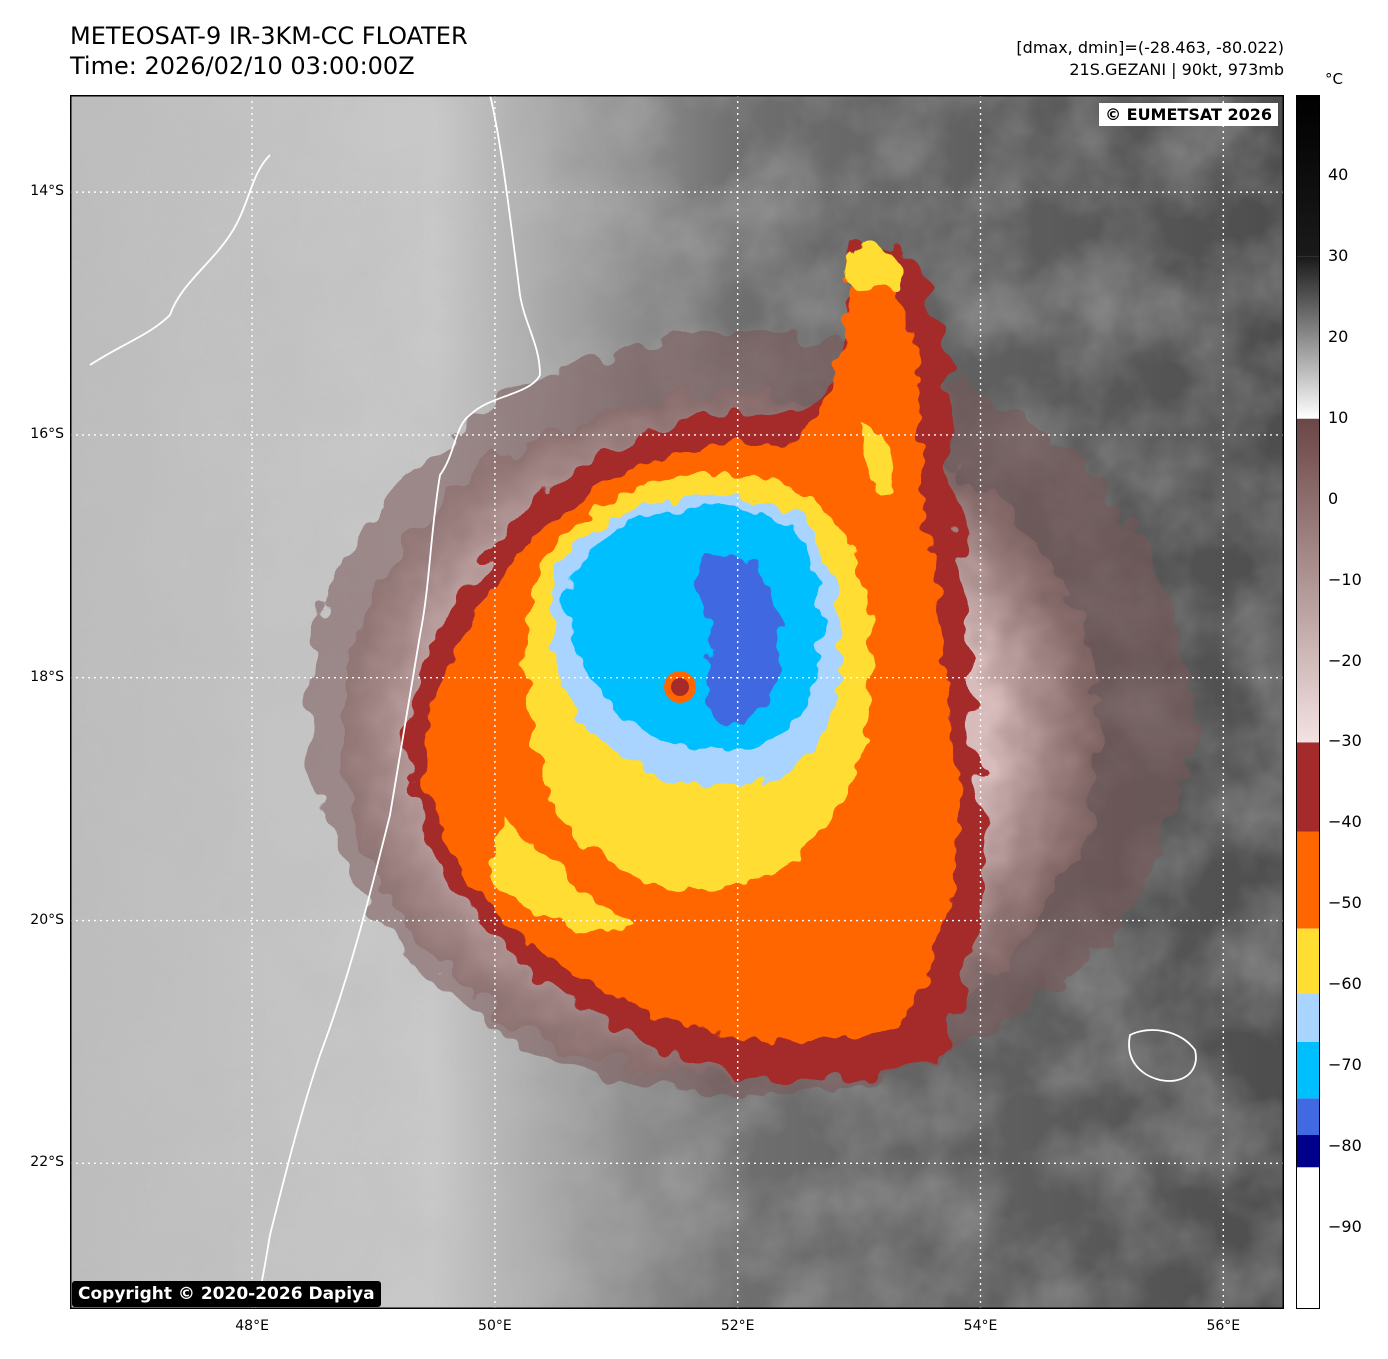  What do you see at coordinates (269, 36) in the screenshot?
I see `chart-title: METEOSAT-9 IR-3KM-CC FLOATER` at bounding box center [269, 36].